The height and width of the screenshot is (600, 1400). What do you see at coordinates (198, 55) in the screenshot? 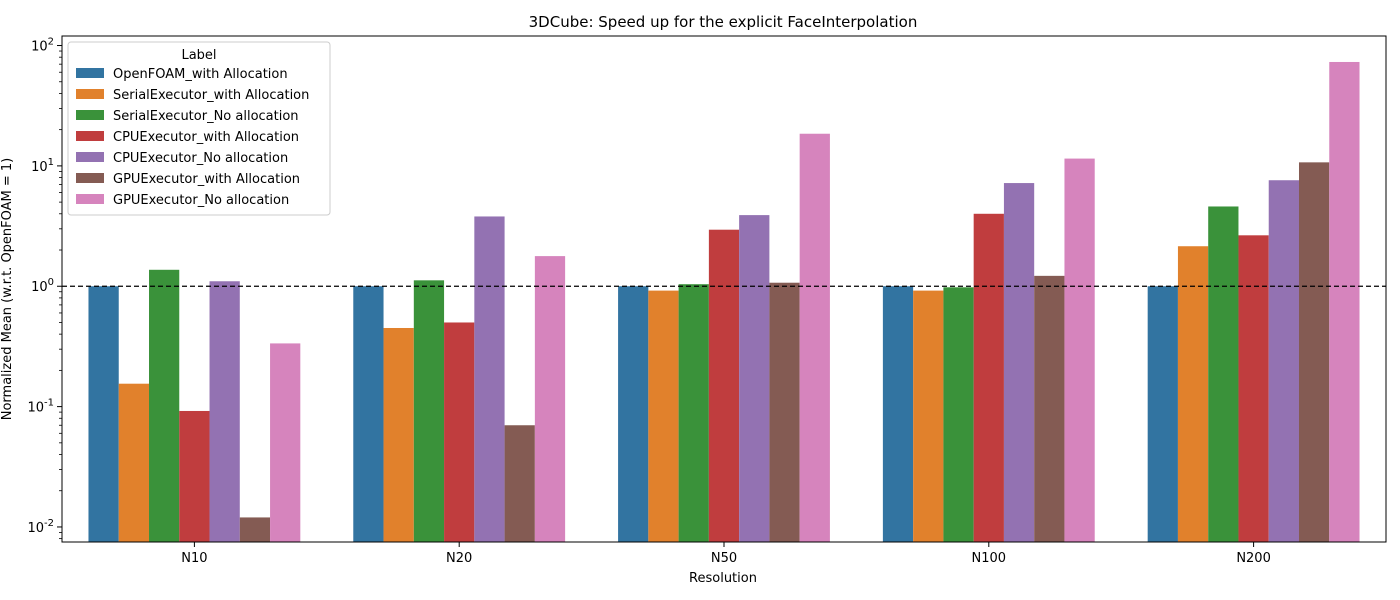
I see `legend-title: Label` at bounding box center [198, 55].